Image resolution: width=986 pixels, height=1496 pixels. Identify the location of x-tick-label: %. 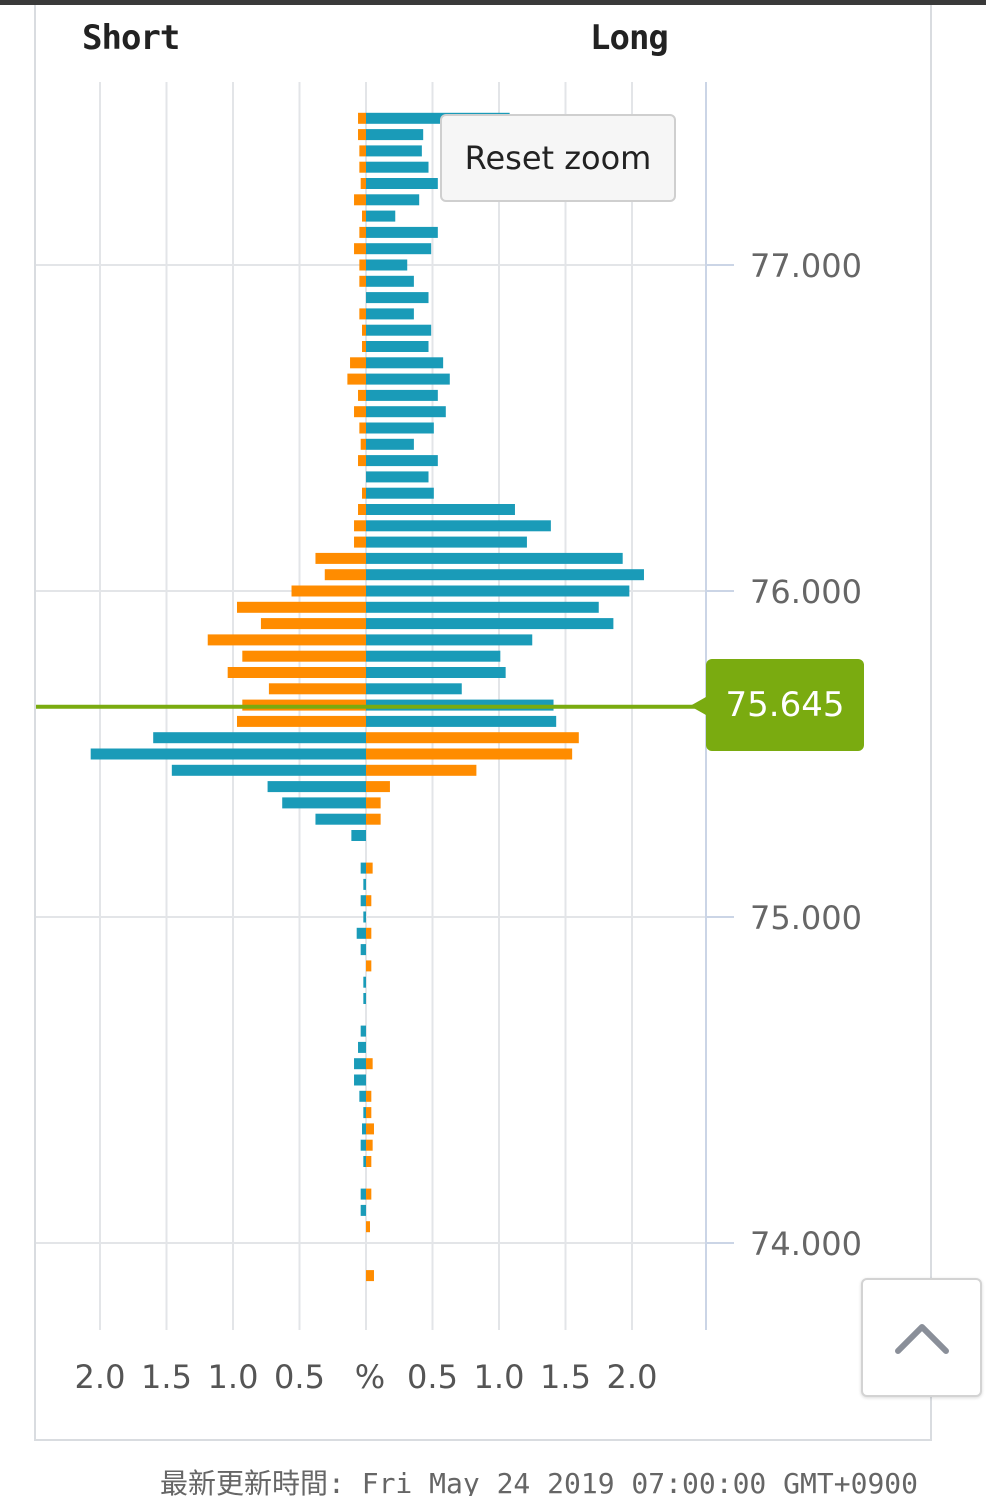
(370, 1377).